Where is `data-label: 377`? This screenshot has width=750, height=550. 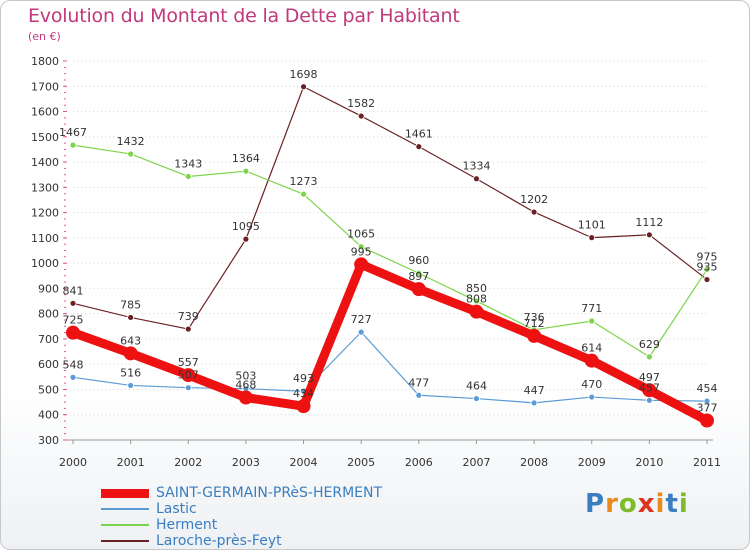 data-label: 377 is located at coordinates (707, 408).